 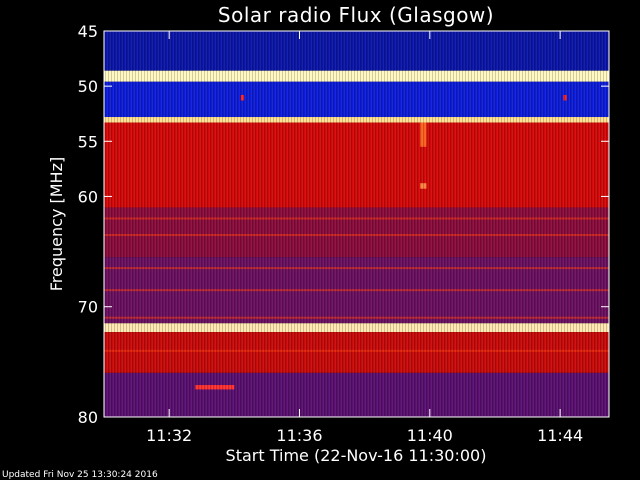 I want to click on y-tick-label-1: 50, so click(x=88, y=86).